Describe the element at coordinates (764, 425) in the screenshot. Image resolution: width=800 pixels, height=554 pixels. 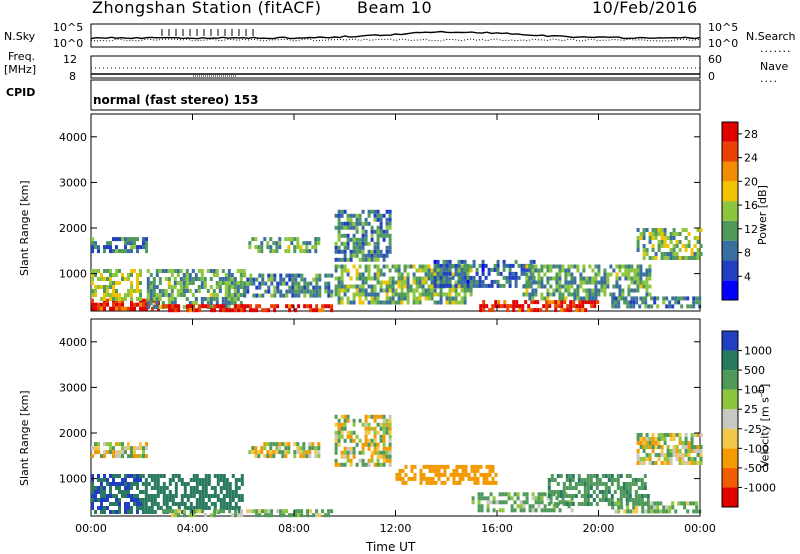
I see `velocity-colorbar-label: Velocity [m s-1]` at that location.